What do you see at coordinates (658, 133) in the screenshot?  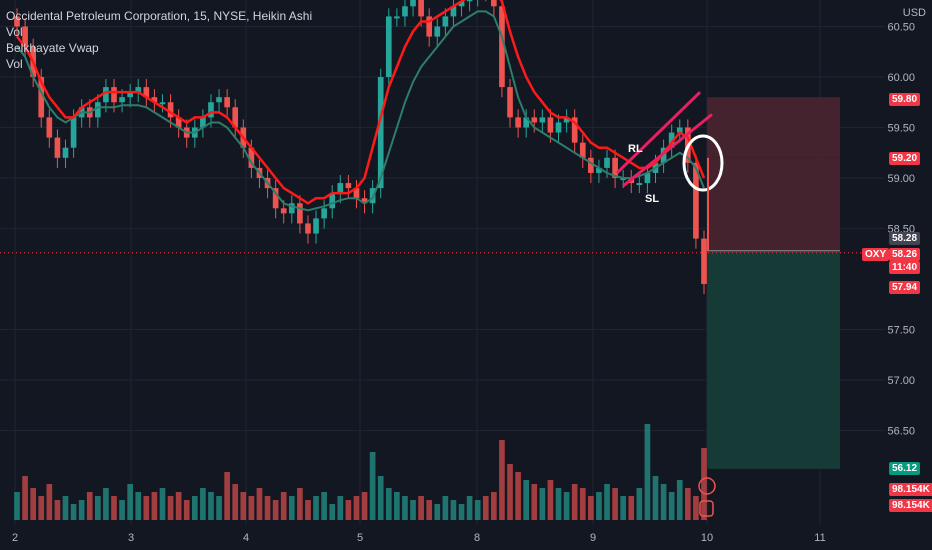 I see `channel-upper-line` at bounding box center [658, 133].